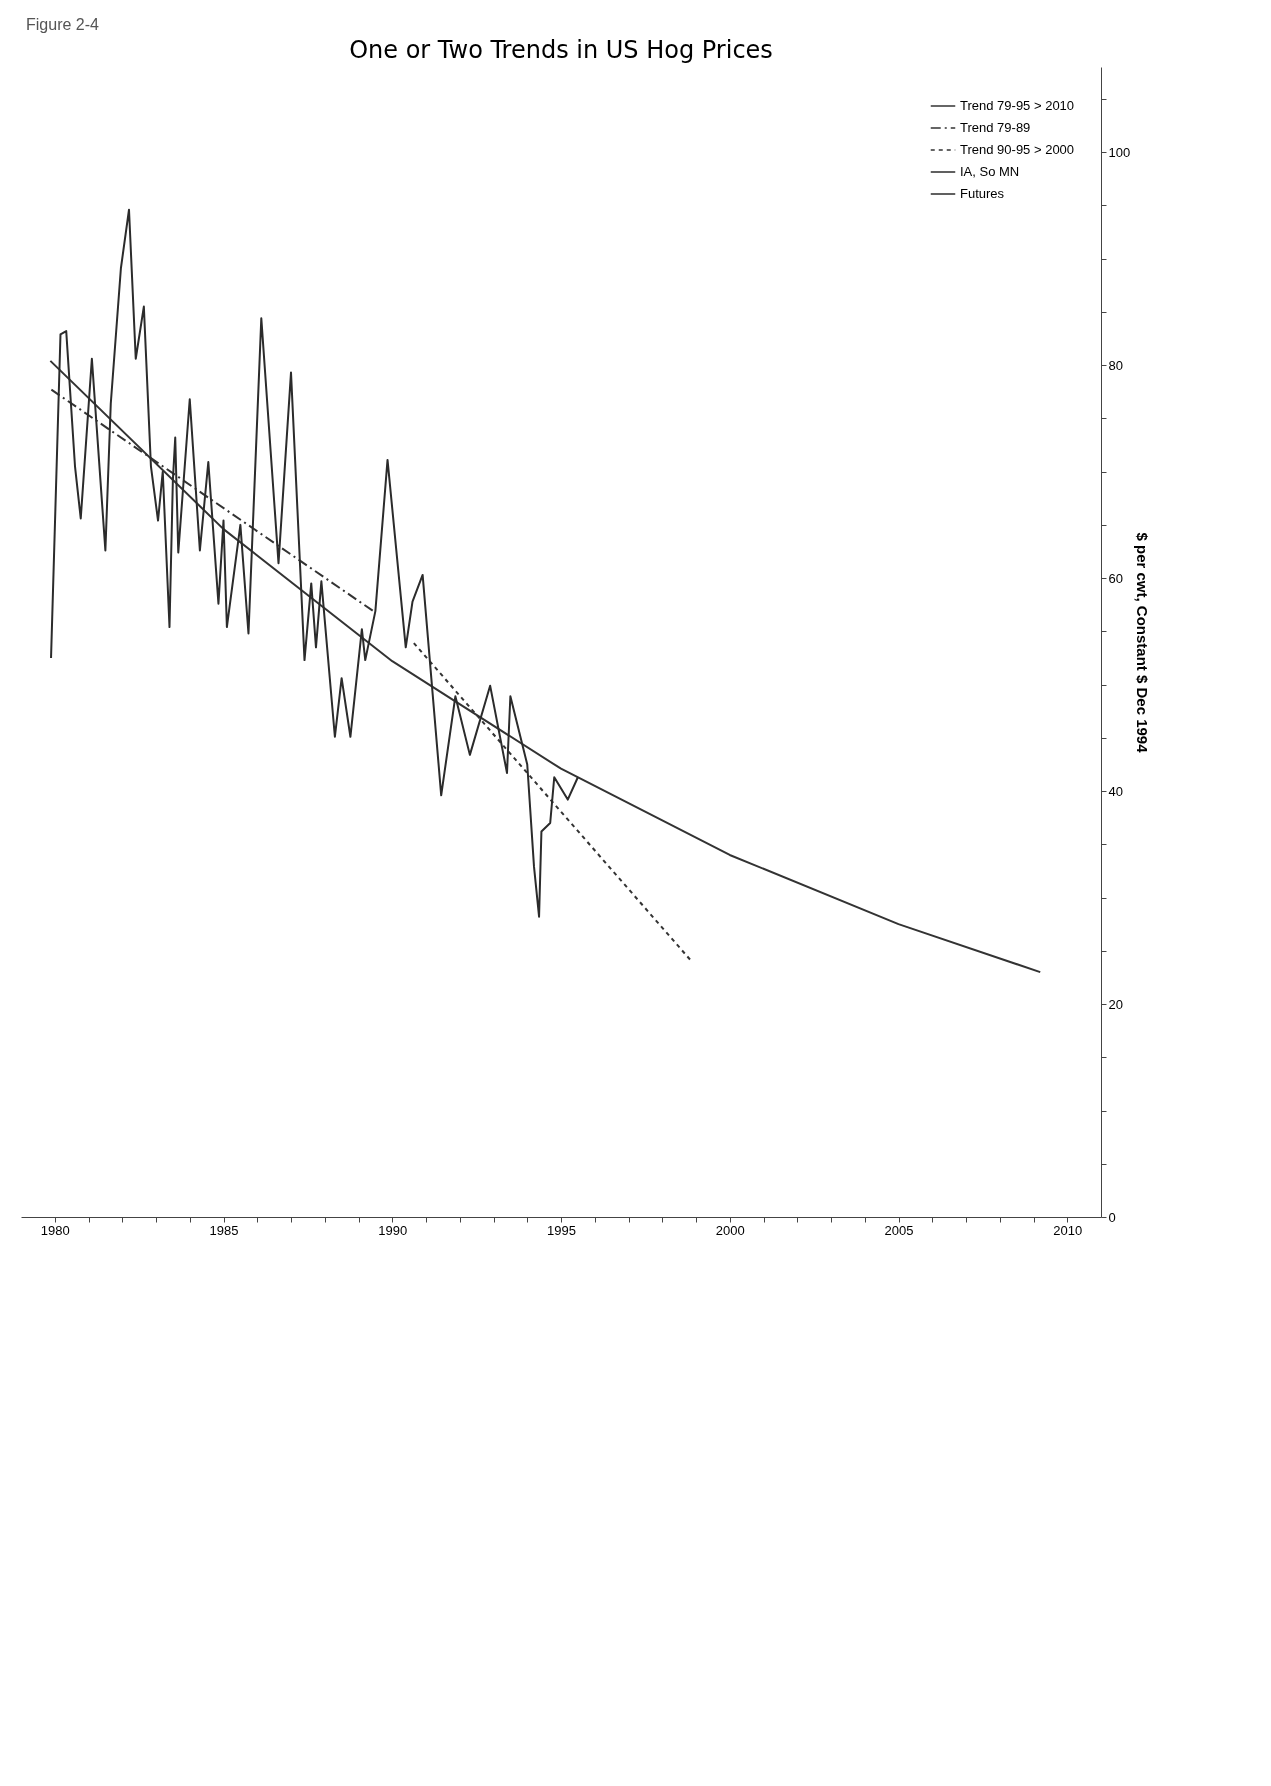 This screenshot has height=1786, width=1271. I want to click on x-tick-label: 2010, so click(1068, 1230).